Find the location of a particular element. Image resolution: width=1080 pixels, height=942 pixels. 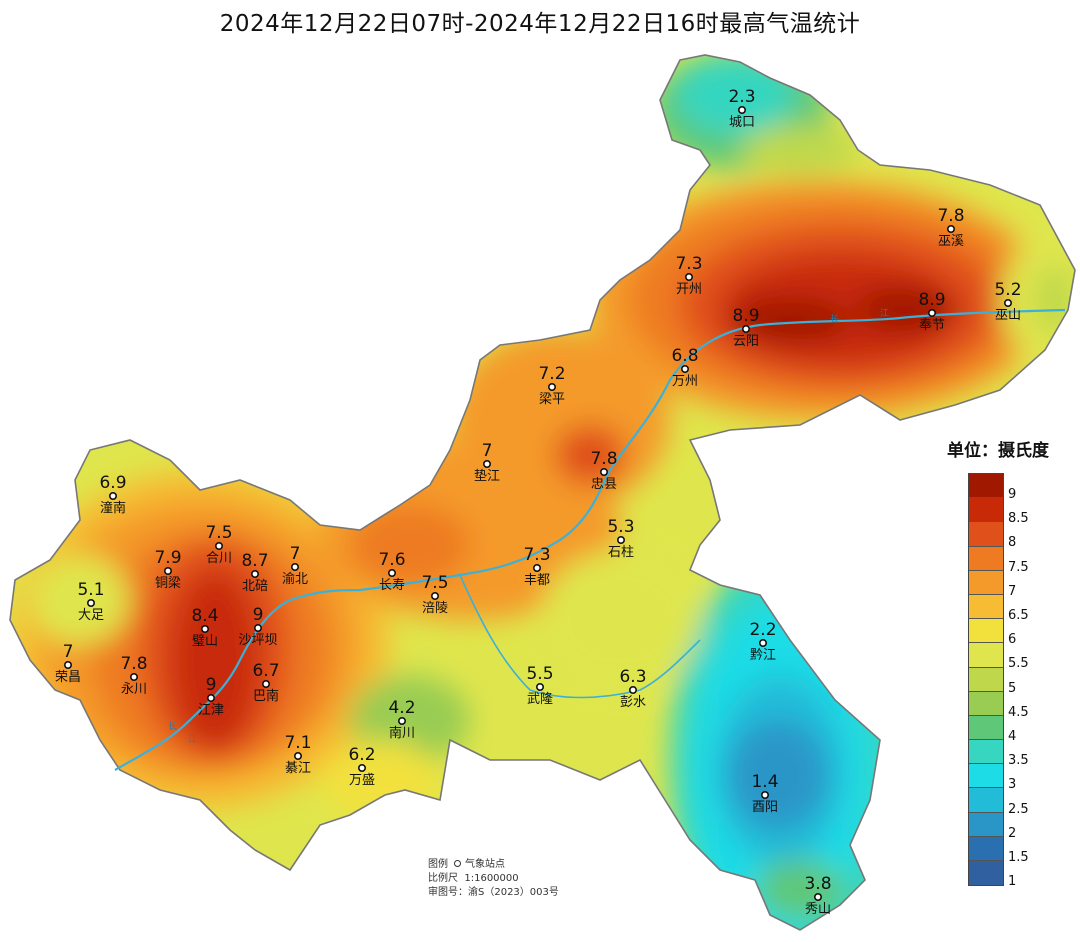

station-value: 7 is located at coordinates (295, 554).